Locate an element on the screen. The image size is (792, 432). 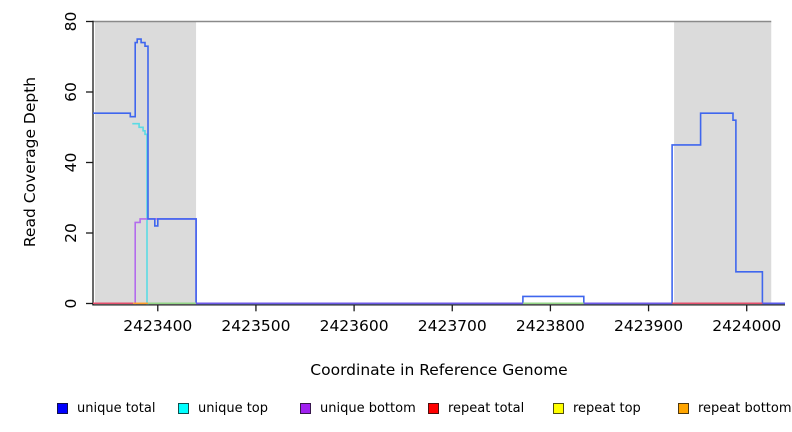
legend-label: unique bottom is located at coordinates (368, 408).